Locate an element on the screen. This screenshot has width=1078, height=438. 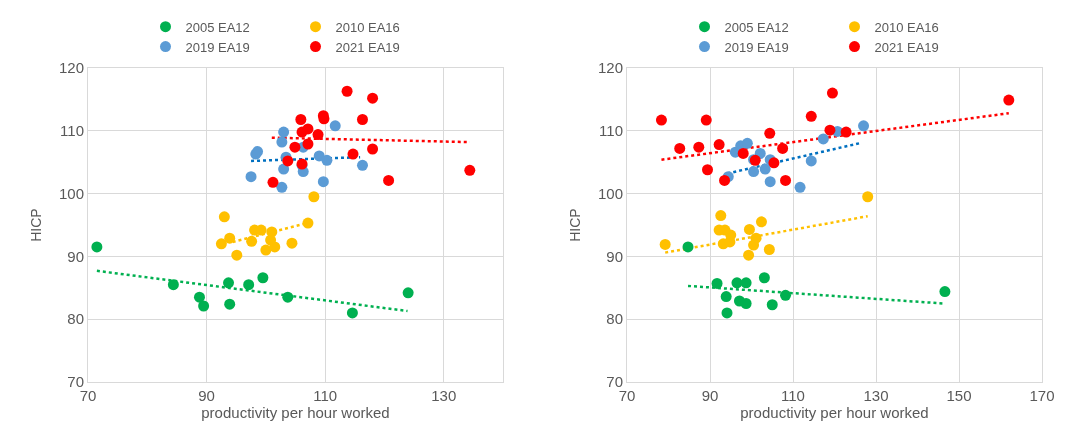
y-tick-label: 80 is located at coordinates (75, 319).